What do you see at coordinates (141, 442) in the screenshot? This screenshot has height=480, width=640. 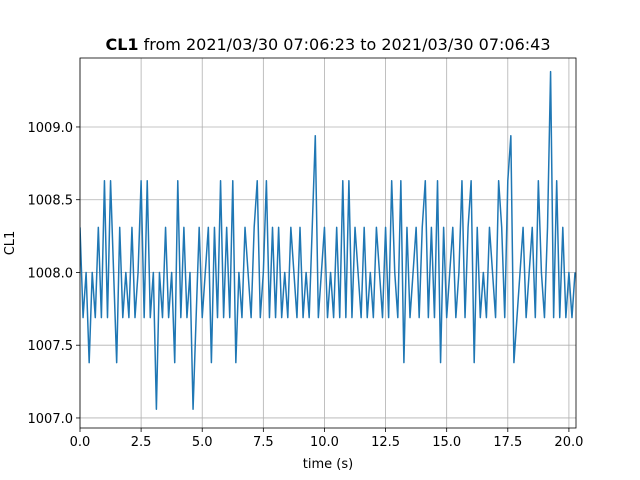 I see `x-tick-label: 2.5` at bounding box center [141, 442].